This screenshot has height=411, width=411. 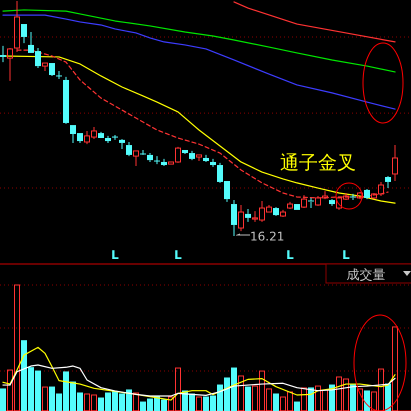 I want to click on chart-title: 成交量, so click(x=366, y=275).